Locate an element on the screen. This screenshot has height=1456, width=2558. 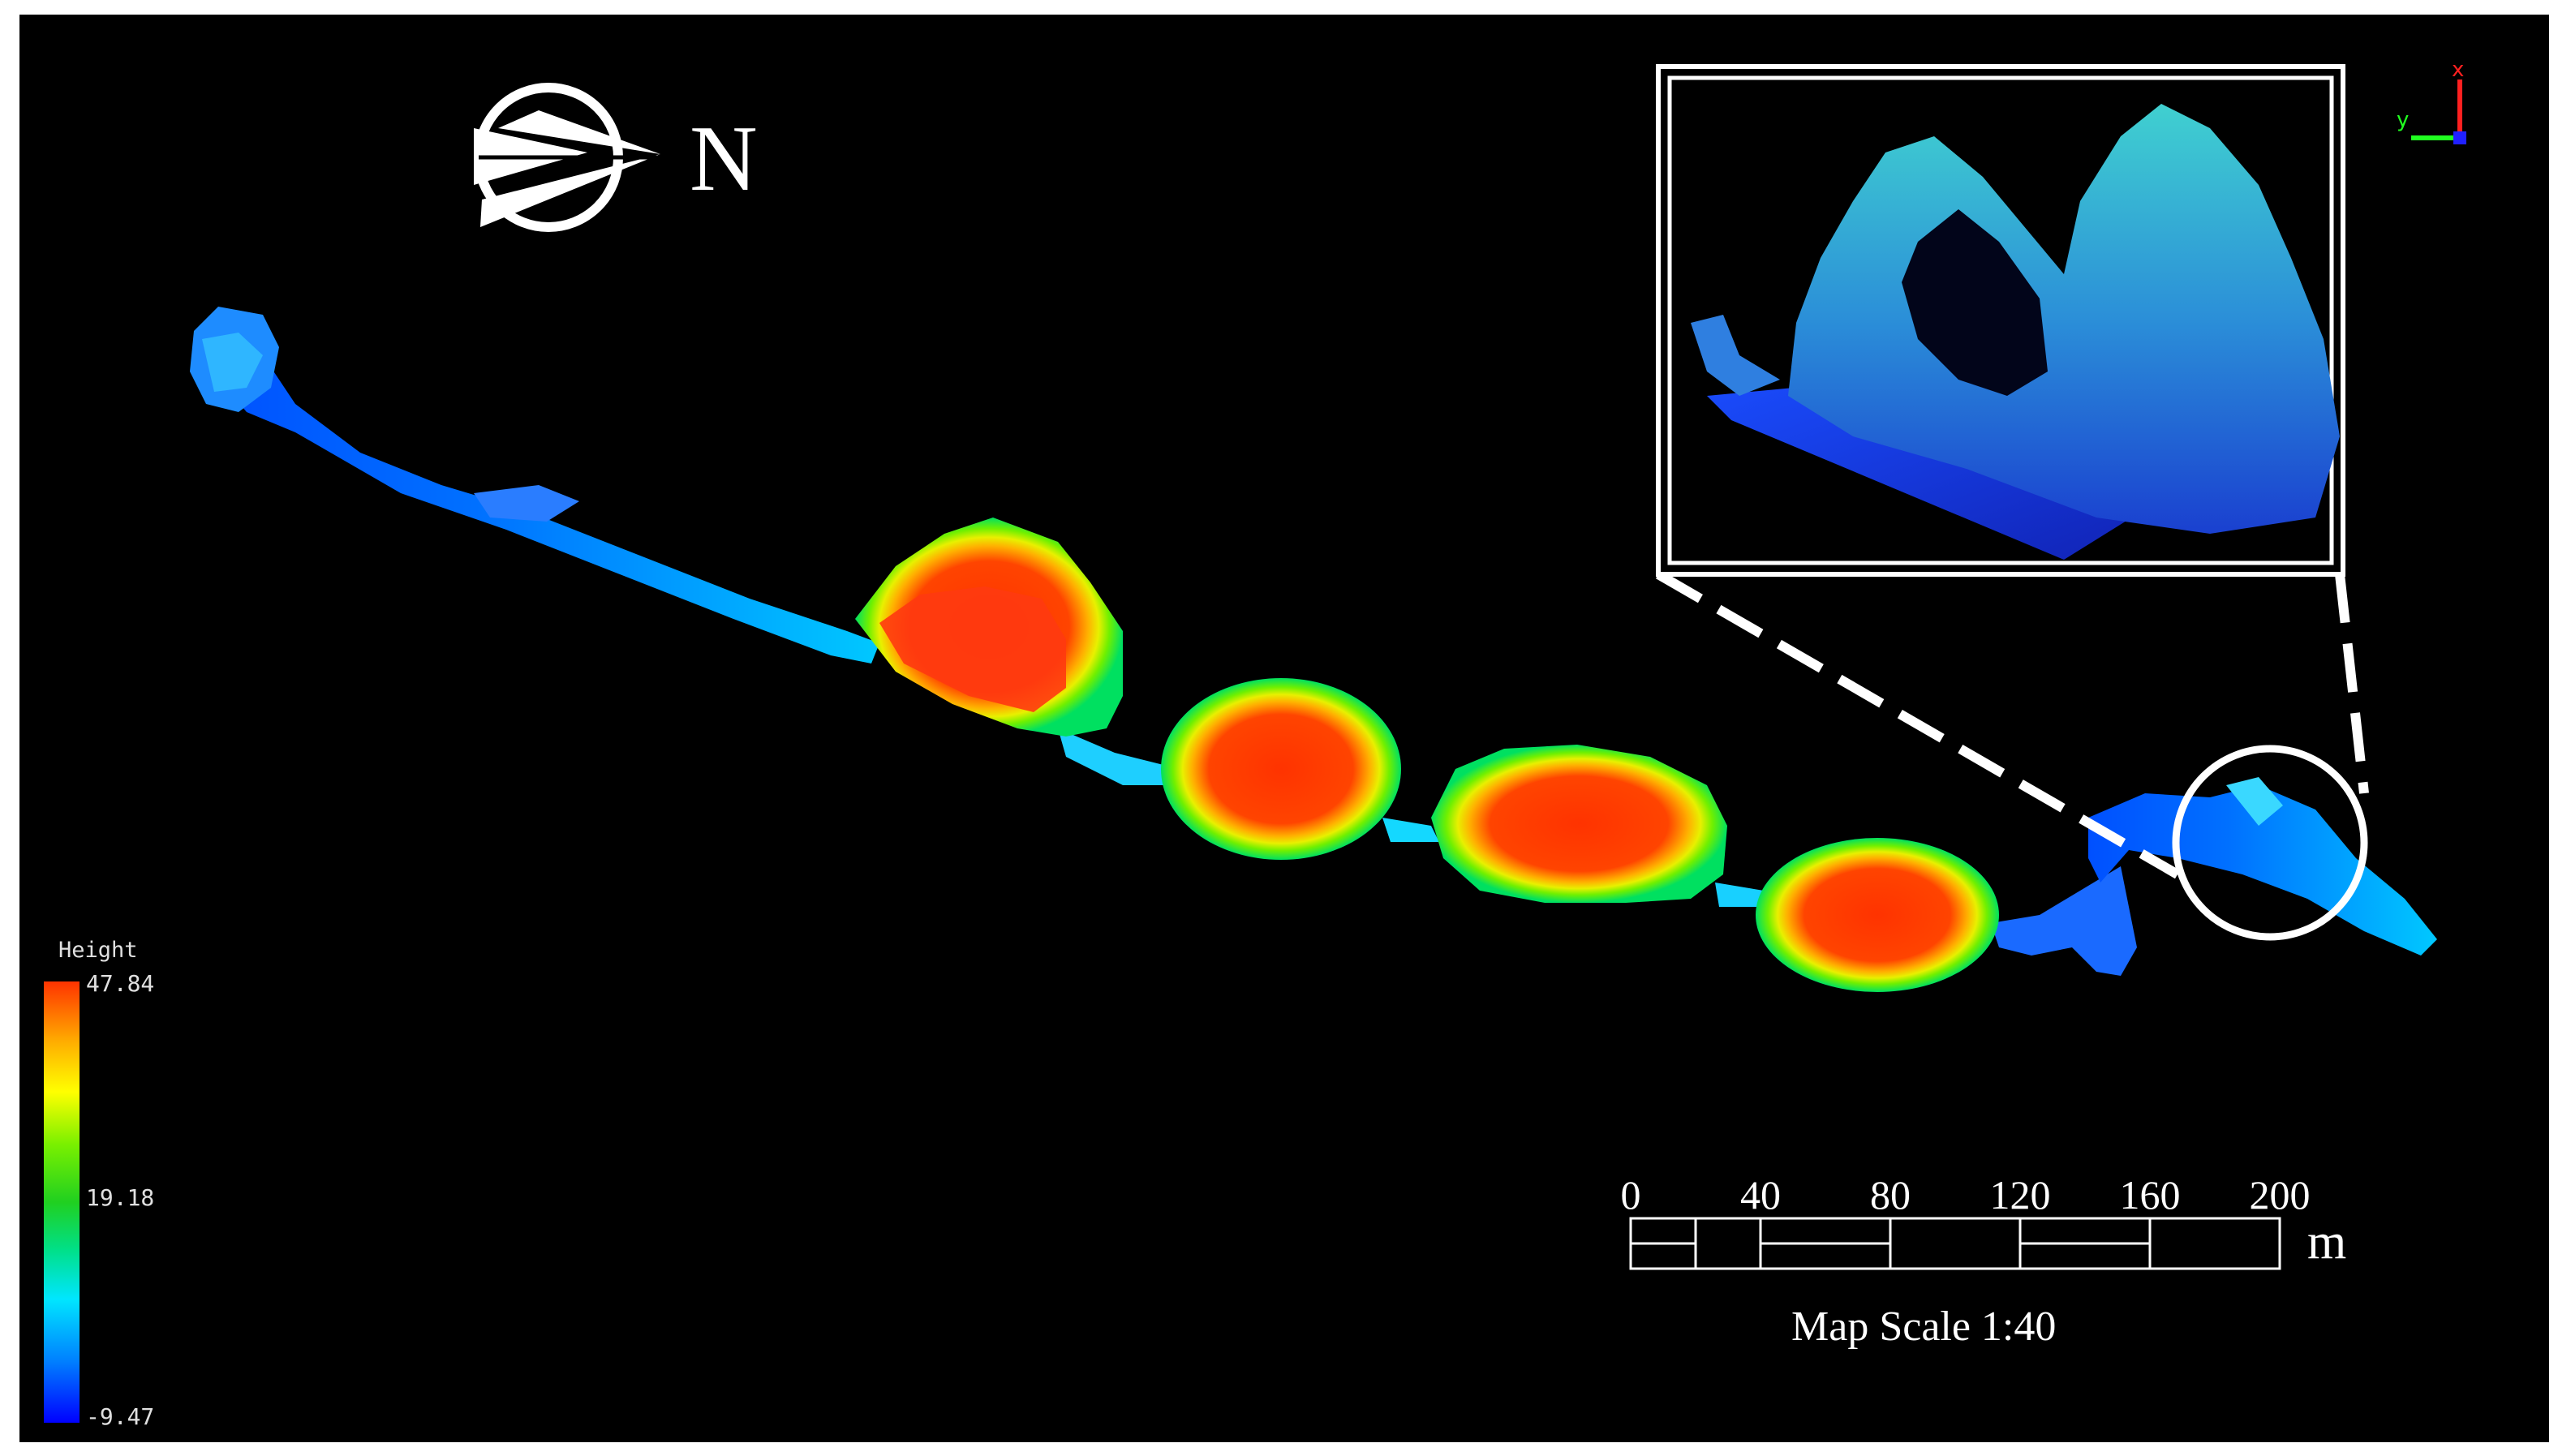
inset-3d-view is located at coordinates (2000, 321).